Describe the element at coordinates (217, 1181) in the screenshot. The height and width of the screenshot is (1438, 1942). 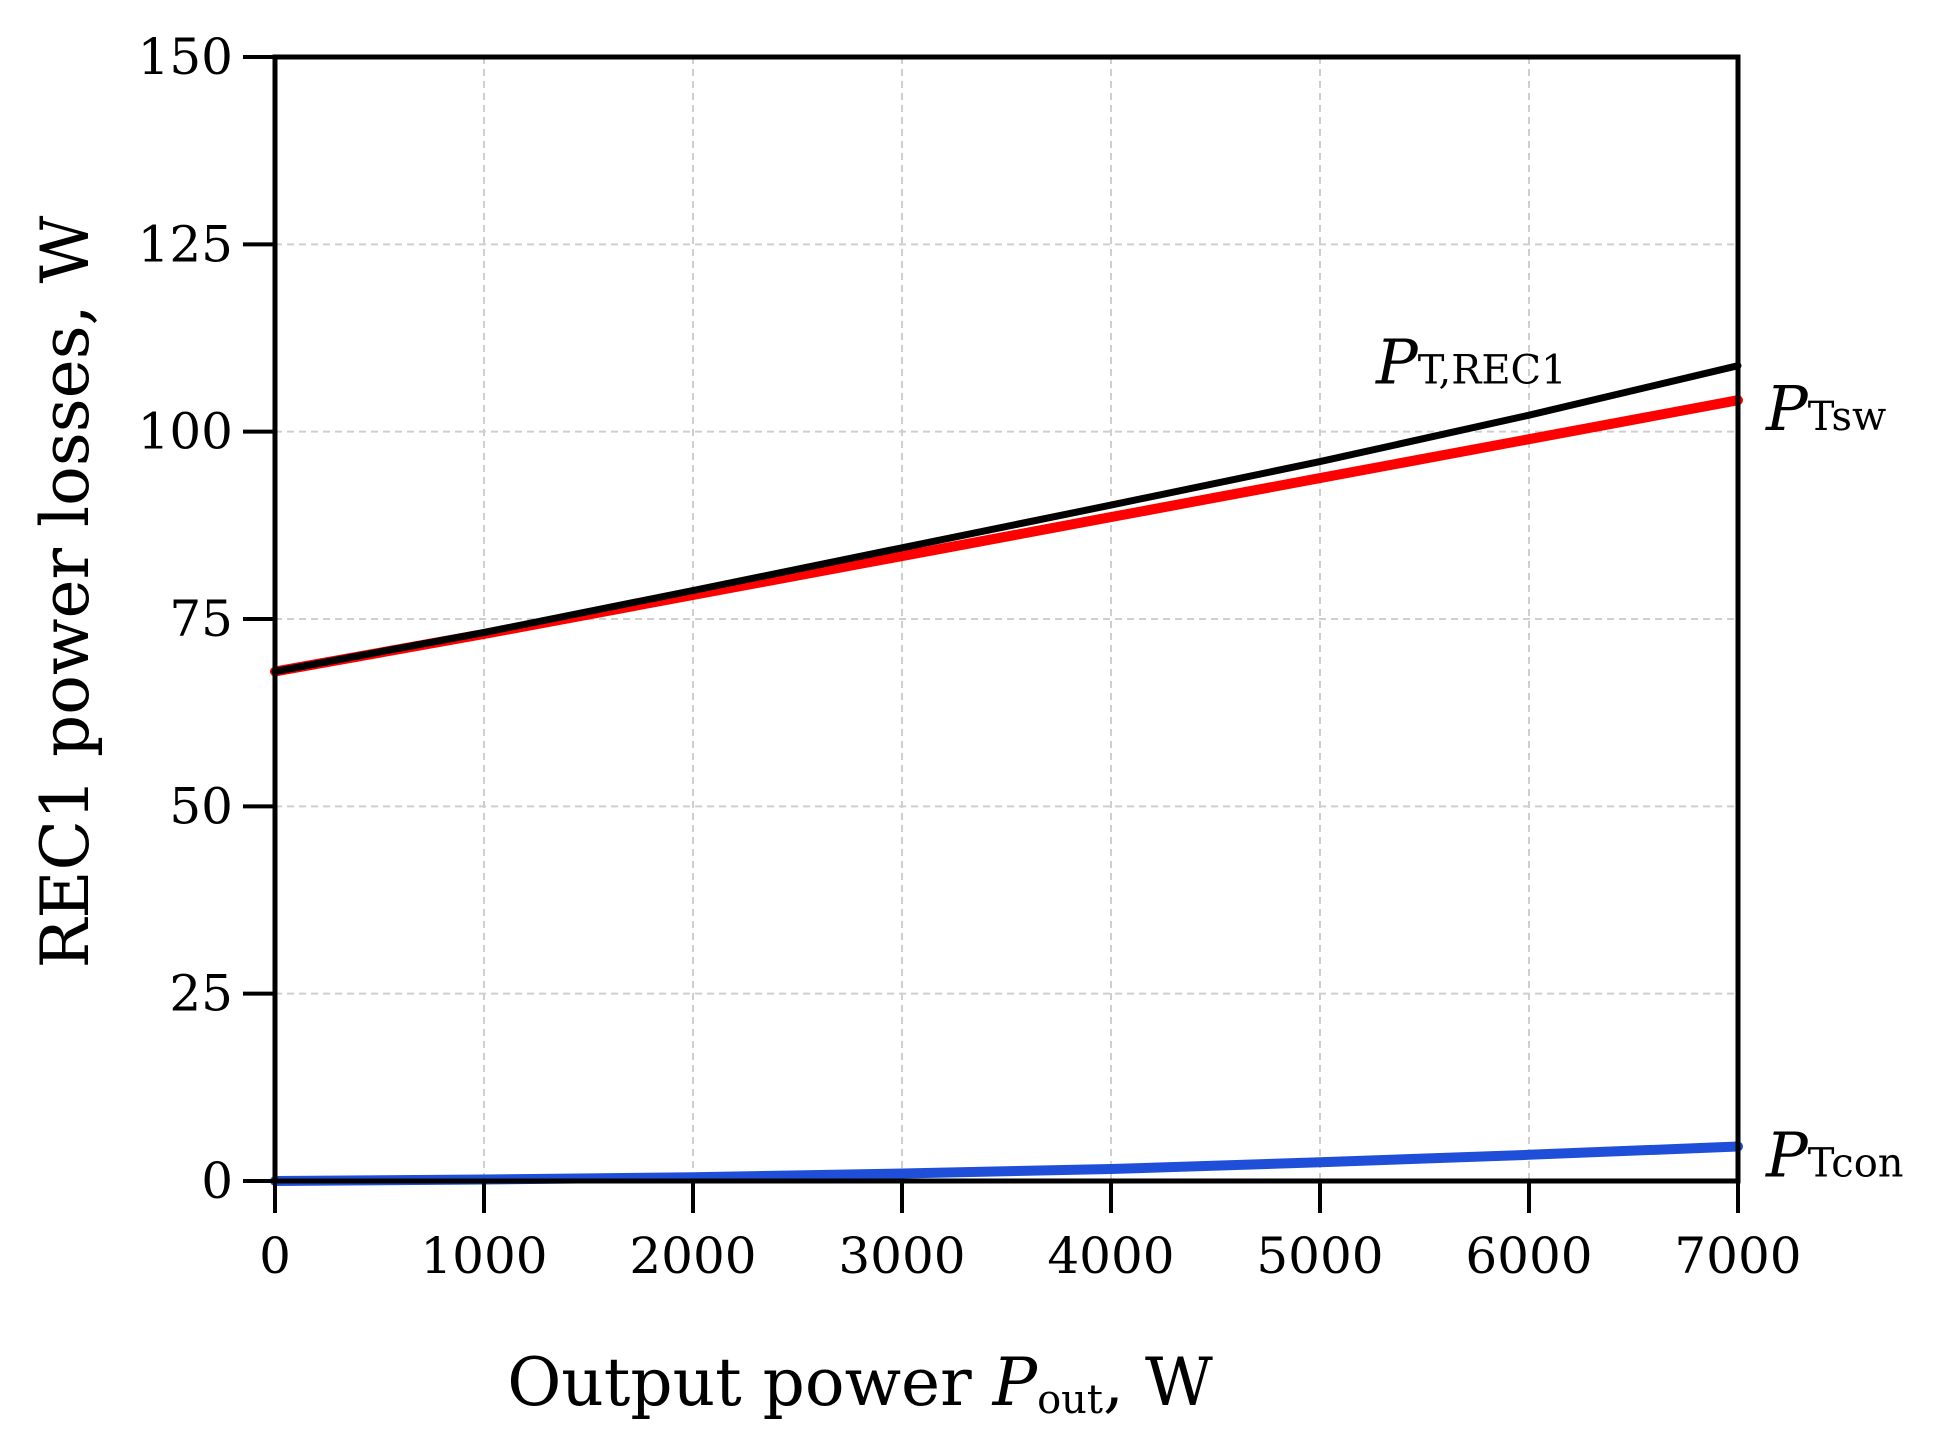
I see `y-tick-label: 0` at that location.